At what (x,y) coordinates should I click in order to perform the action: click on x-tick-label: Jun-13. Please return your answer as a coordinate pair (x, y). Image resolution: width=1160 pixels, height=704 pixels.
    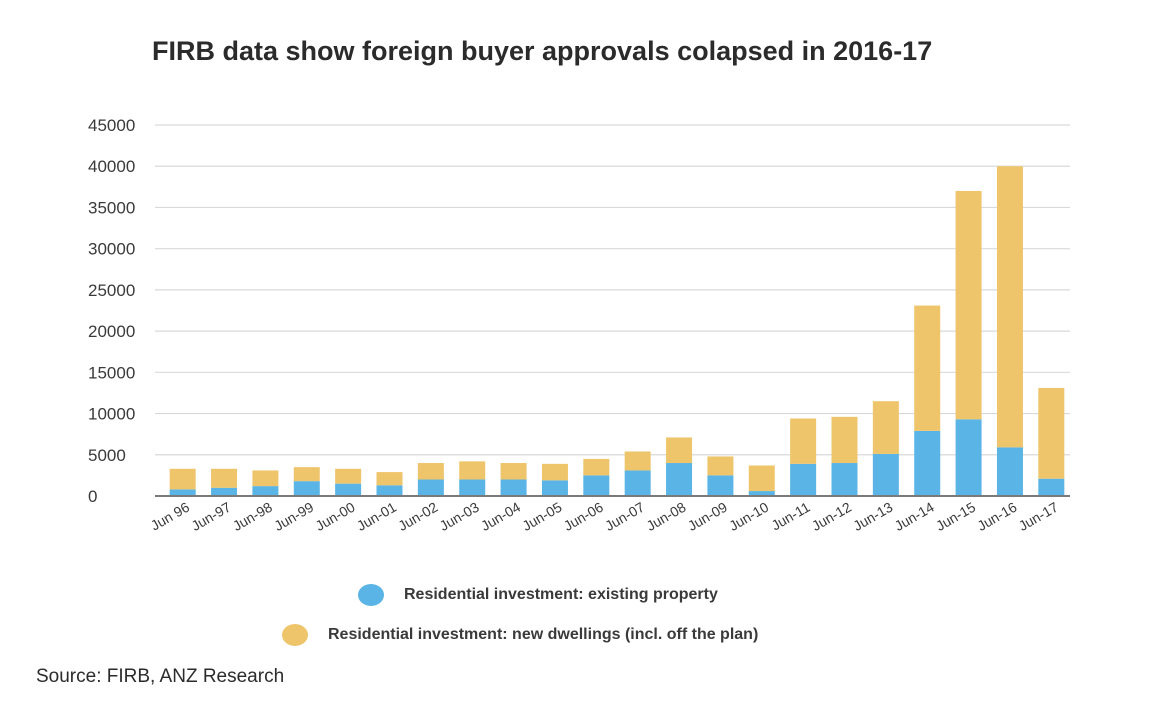
    Looking at the image, I should click on (872, 516).